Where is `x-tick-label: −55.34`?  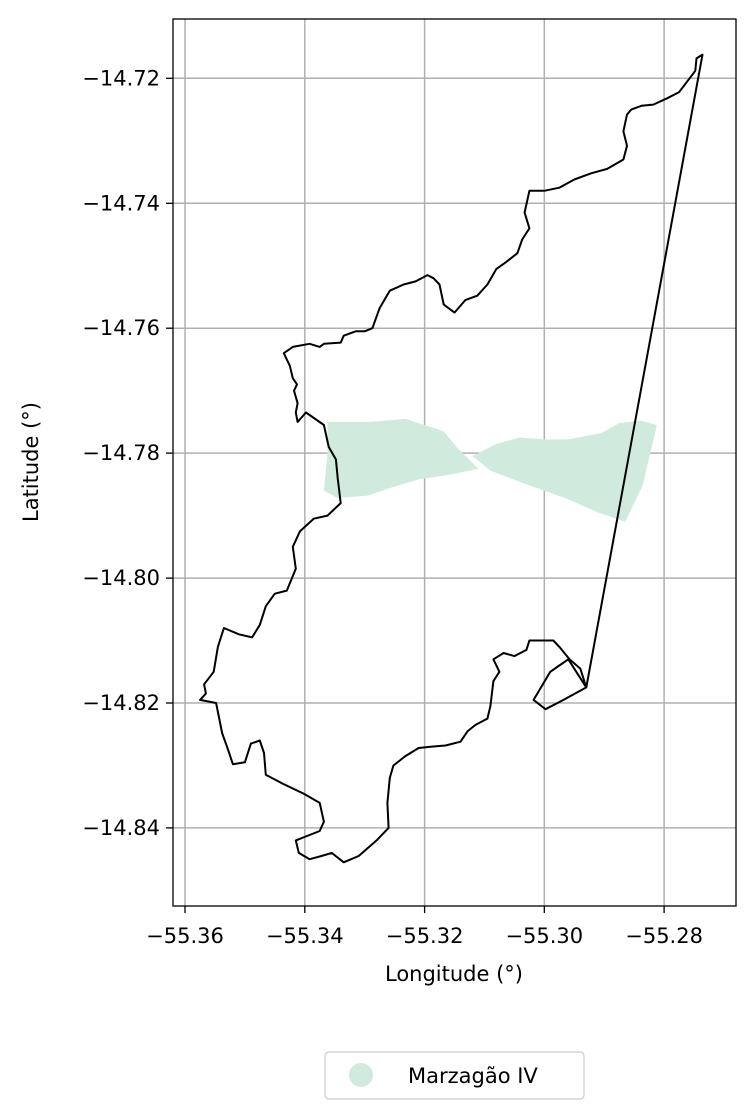 x-tick-label: −55.34 is located at coordinates (305, 936).